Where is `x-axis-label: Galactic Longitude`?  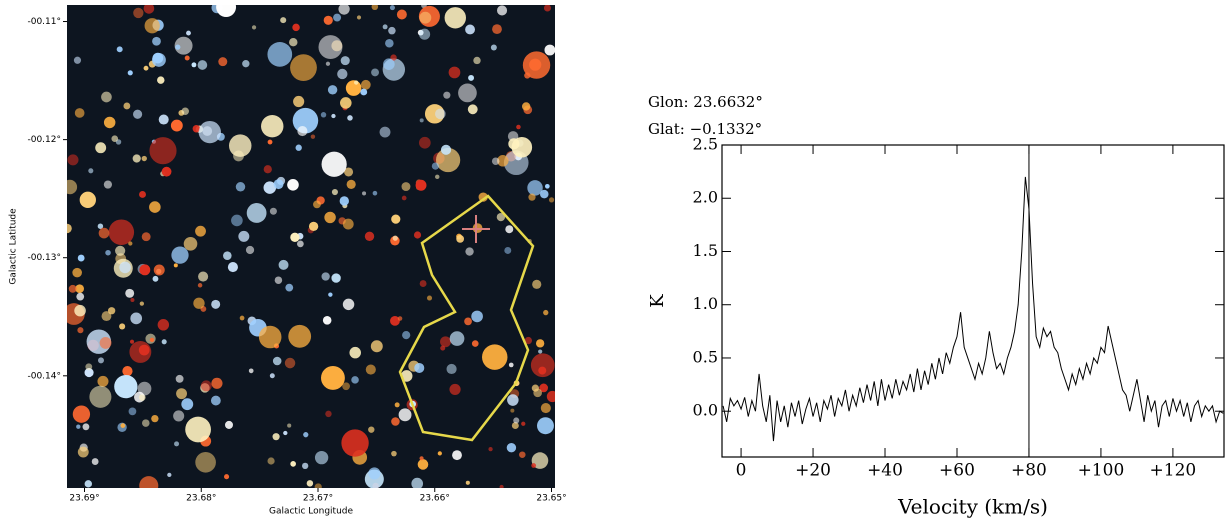 x-axis-label: Galactic Longitude is located at coordinates (311, 512).